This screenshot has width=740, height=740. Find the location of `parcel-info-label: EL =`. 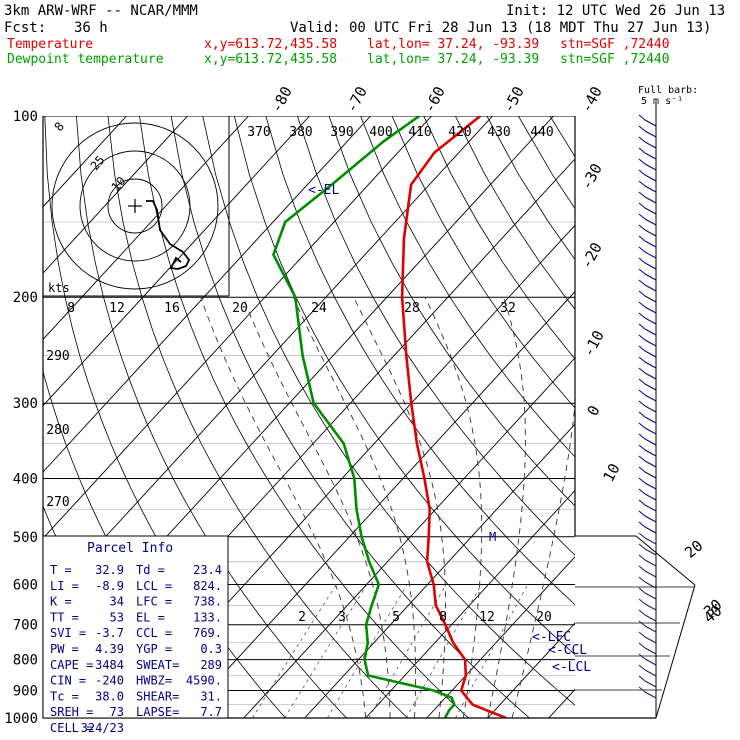

parcel-info-label: EL = is located at coordinates (150, 617).